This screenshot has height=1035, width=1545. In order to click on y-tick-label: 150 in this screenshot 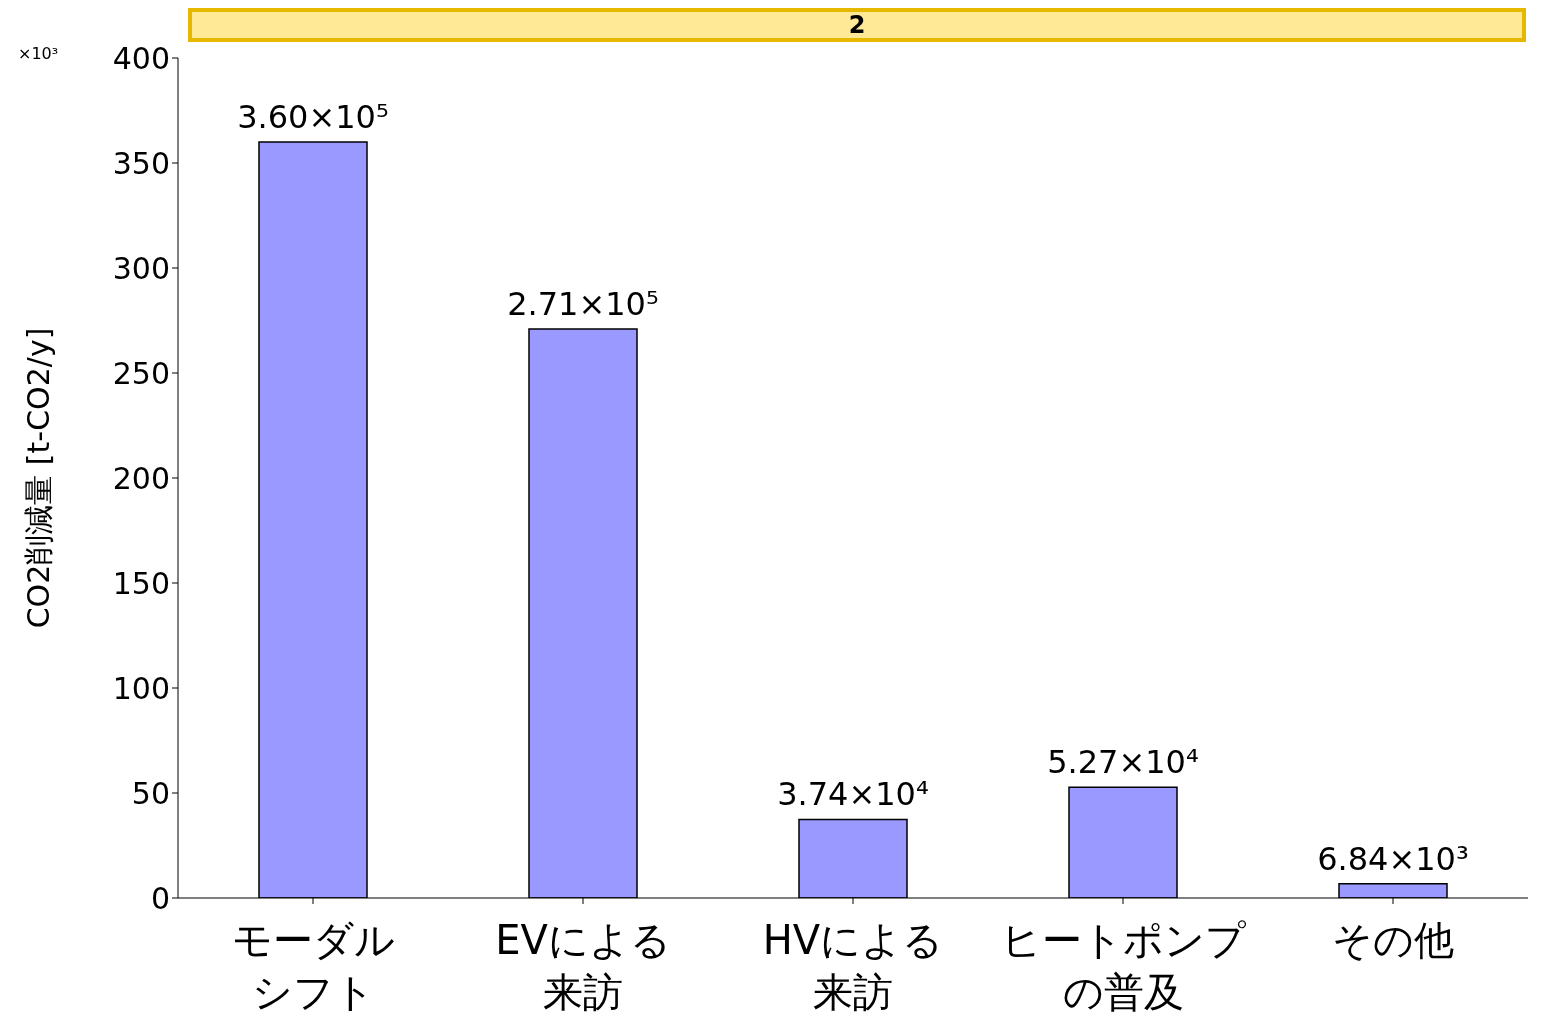, I will do `click(141, 583)`.